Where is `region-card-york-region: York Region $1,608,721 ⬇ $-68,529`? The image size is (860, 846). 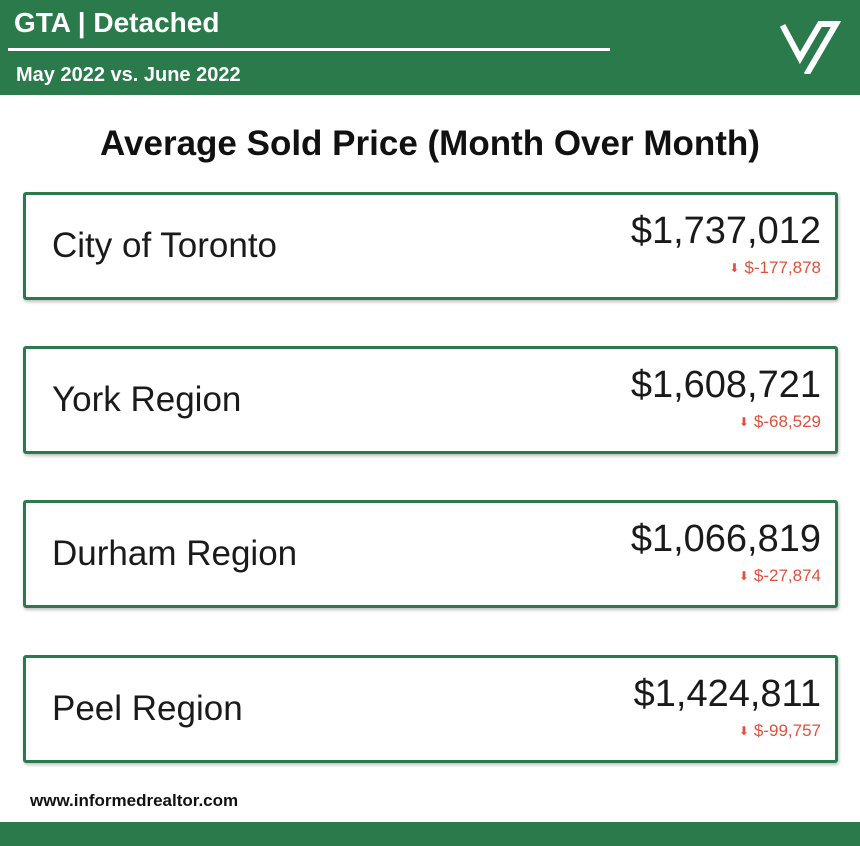
region-card-york-region: York Region $1,608,721 ⬇ $-68,529 is located at coordinates (430, 400).